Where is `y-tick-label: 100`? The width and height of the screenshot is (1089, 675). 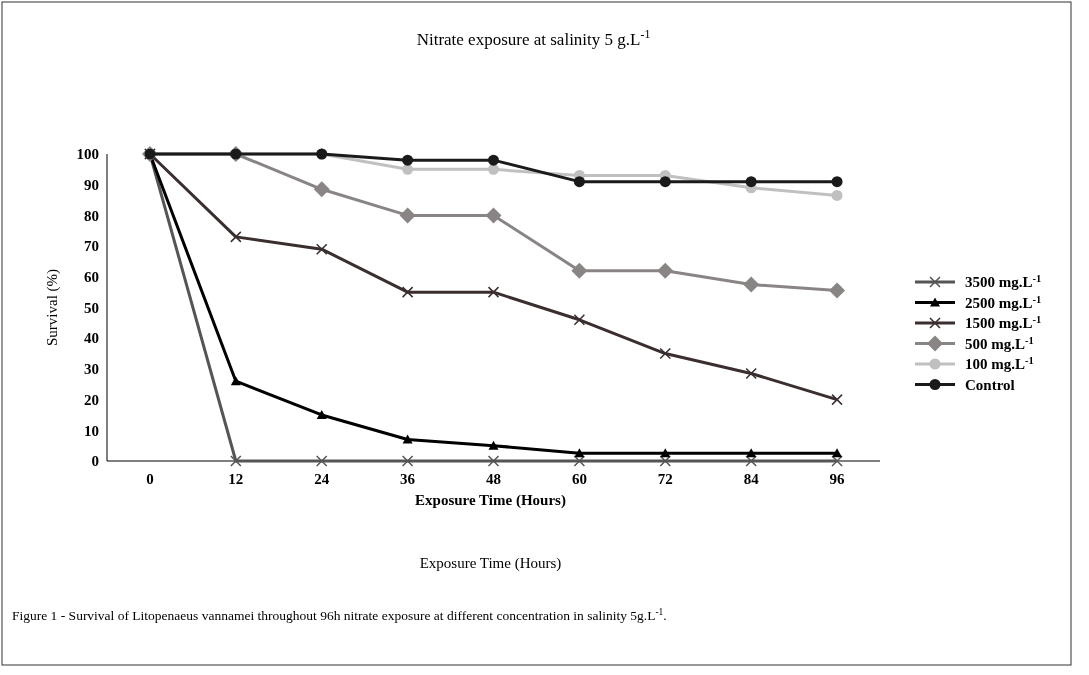 y-tick-label: 100 is located at coordinates (87, 154).